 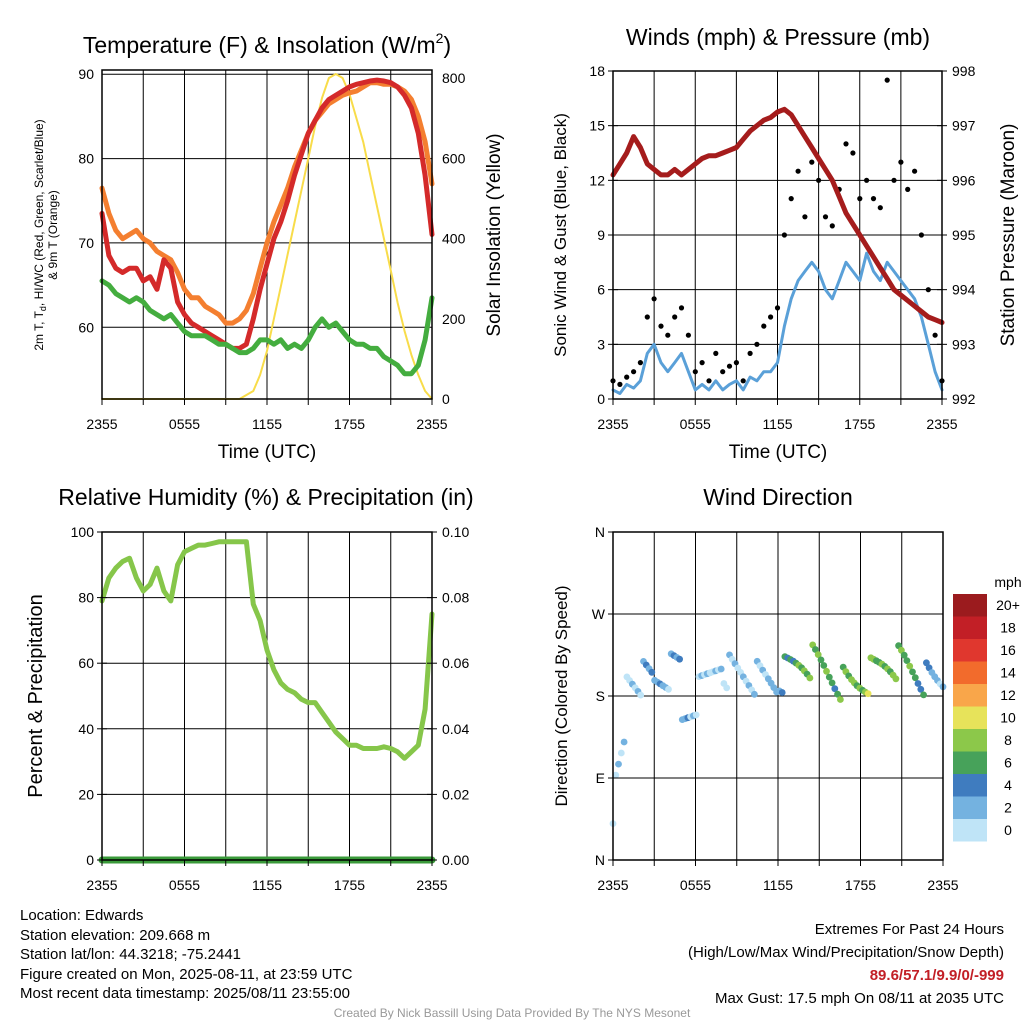 I want to click on winds-ytick-label: 18, so click(x=597, y=71).